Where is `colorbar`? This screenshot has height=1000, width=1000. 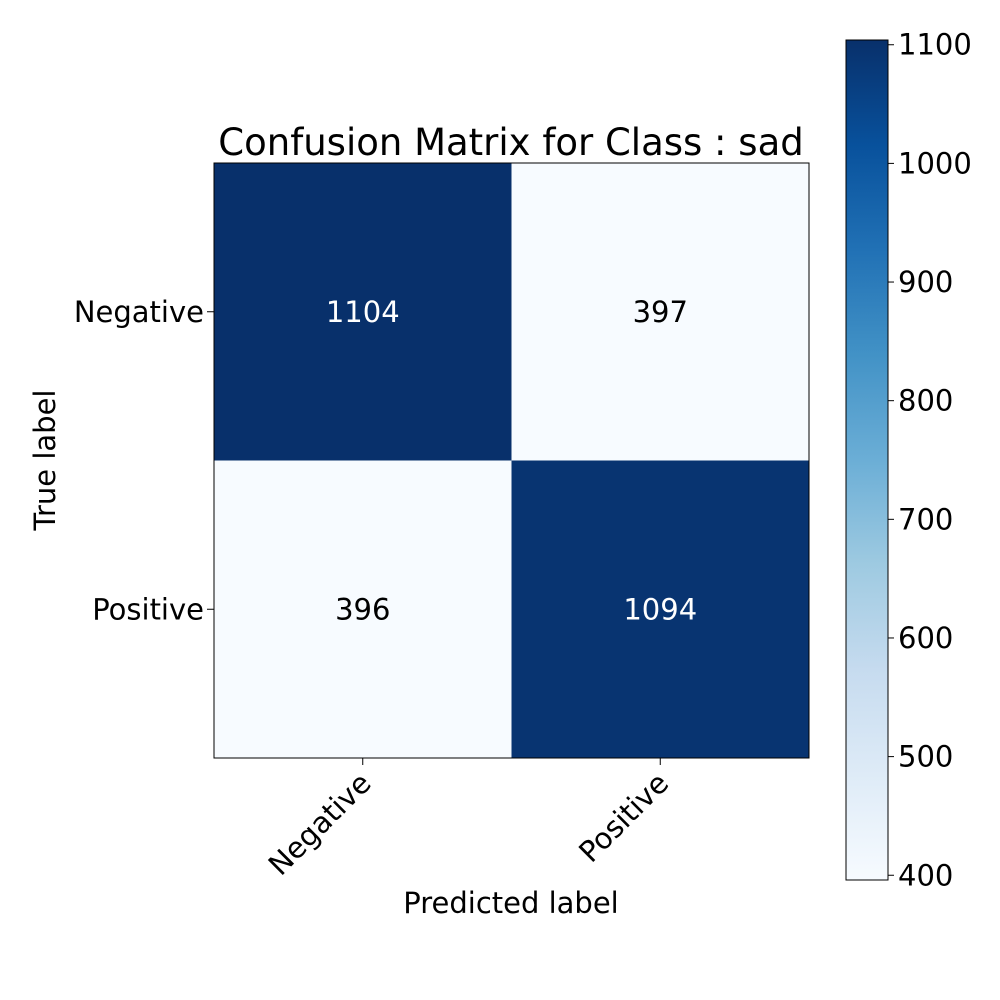 colorbar is located at coordinates (867, 460).